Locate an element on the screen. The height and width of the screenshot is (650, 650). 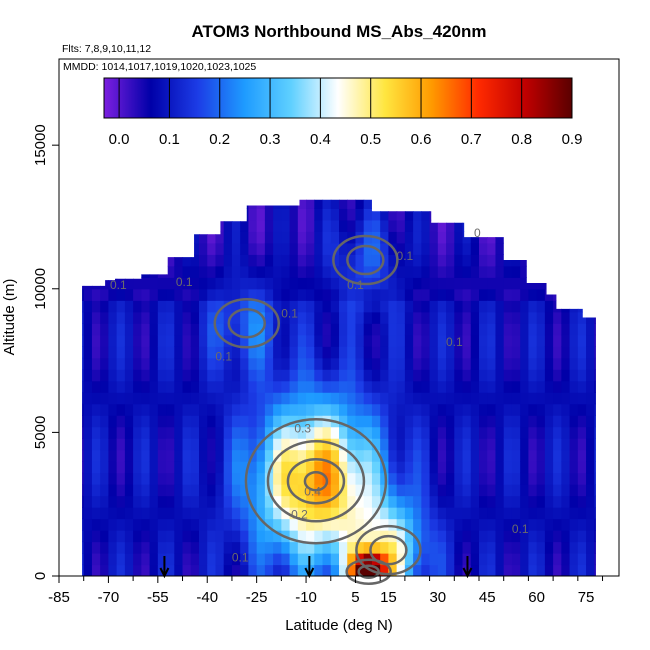
contour-line is located at coordinates (388, 550).